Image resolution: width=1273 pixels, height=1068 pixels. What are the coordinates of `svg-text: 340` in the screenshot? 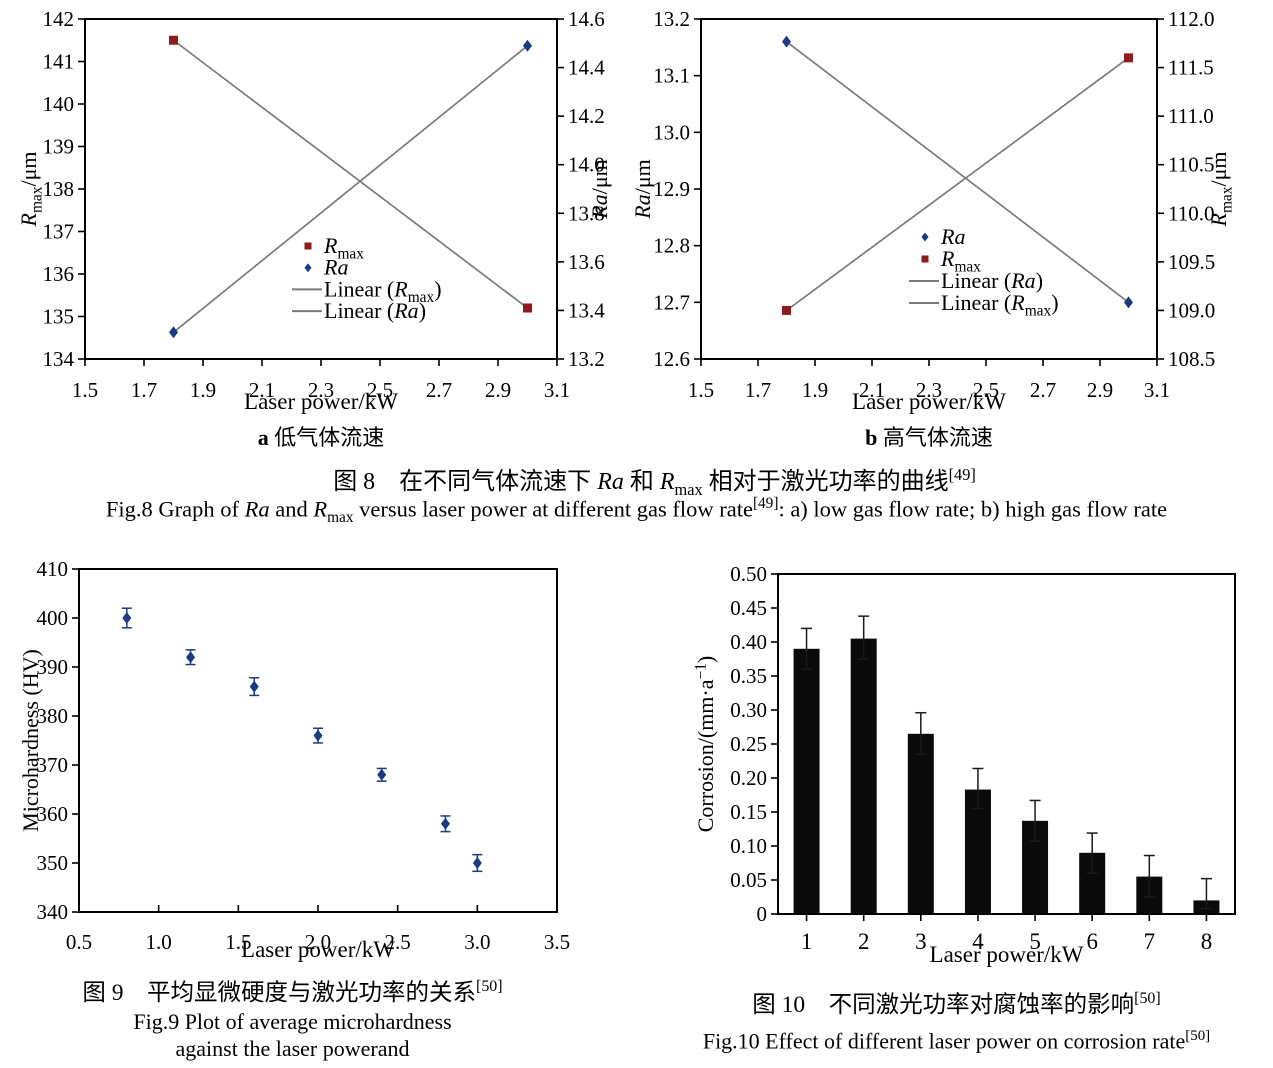 It's located at (53, 912).